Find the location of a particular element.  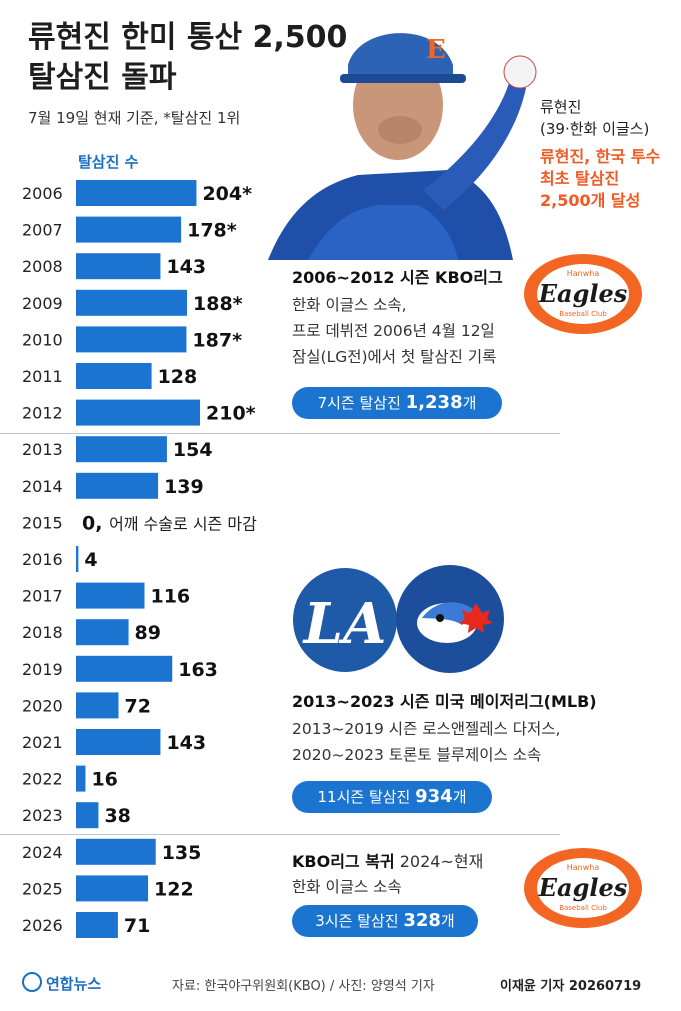

year-label: 2007 is located at coordinates (42, 230).